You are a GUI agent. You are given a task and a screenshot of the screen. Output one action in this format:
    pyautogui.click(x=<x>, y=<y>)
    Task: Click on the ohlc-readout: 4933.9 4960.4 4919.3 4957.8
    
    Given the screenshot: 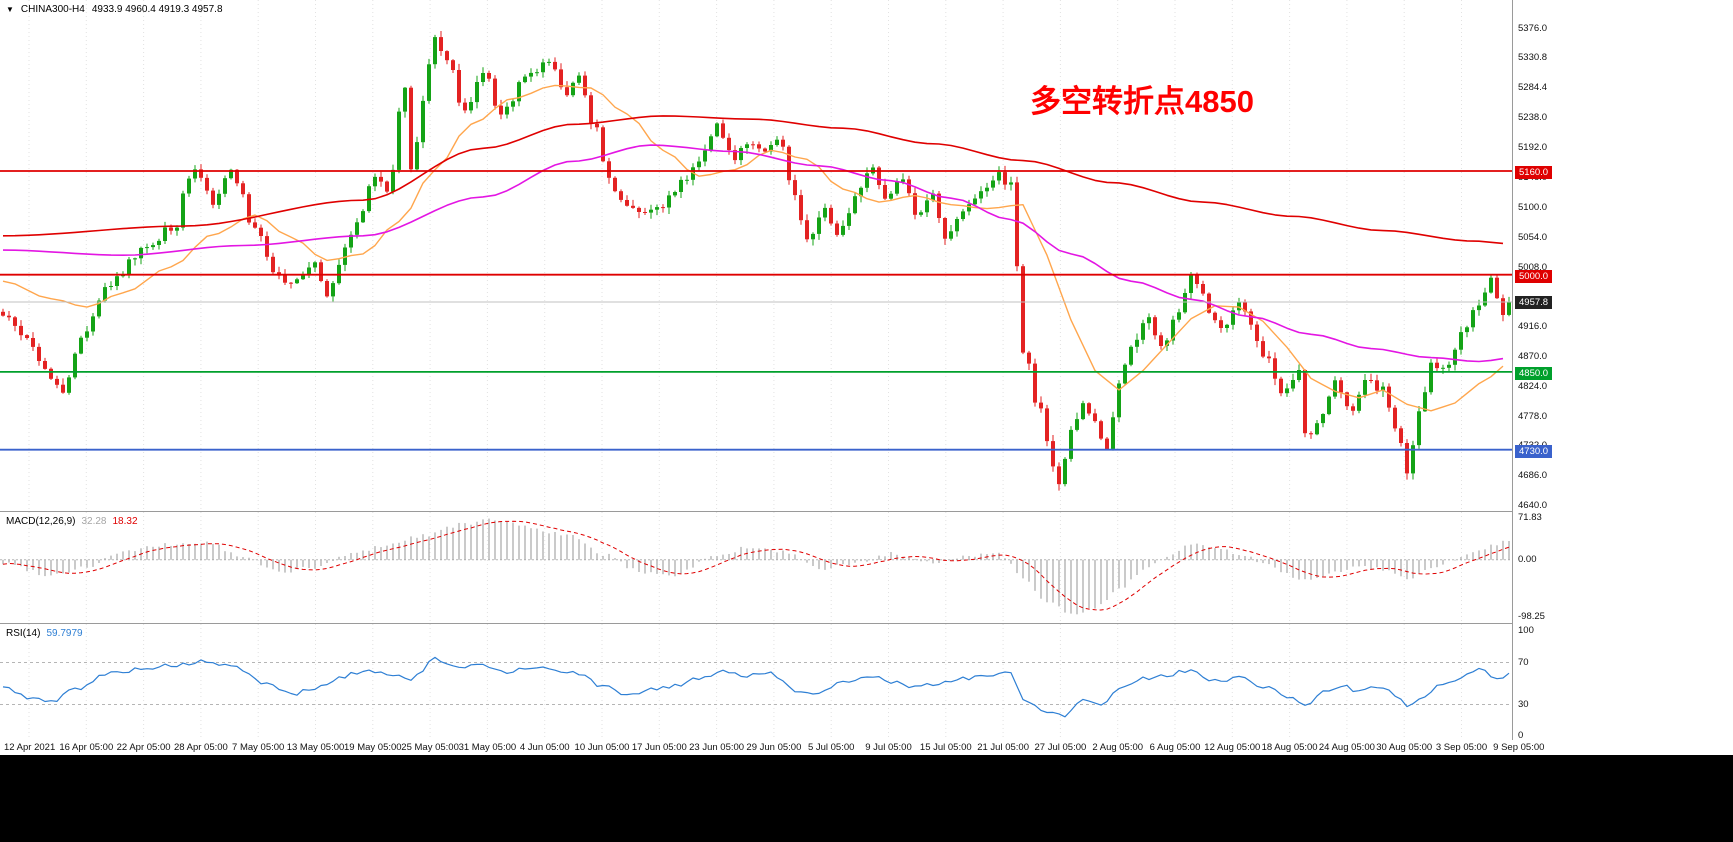 What is the action you would take?
    pyautogui.click(x=157, y=9)
    